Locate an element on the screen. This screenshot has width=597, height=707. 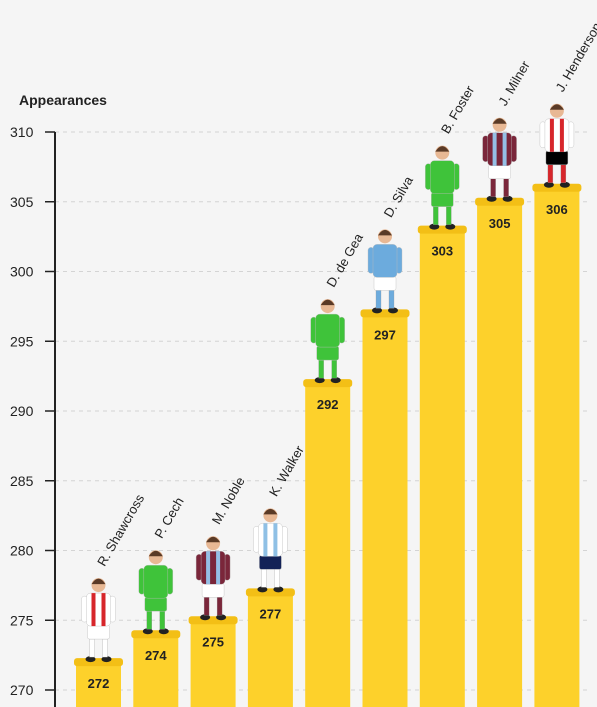
category-label: B. Foster is located at coordinates (458, 109).